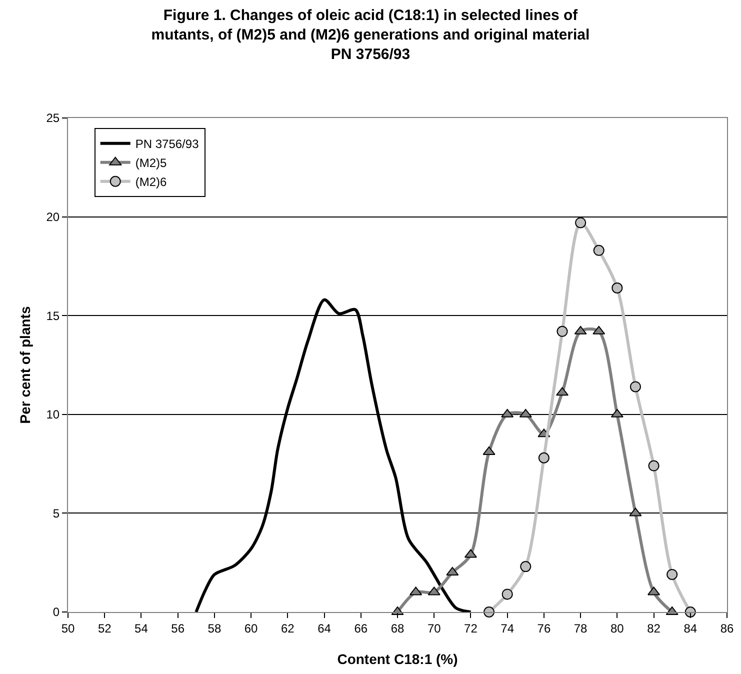  What do you see at coordinates (370, 35) in the screenshot?
I see `chart-title: Figure 1. Changes of oleic acid (C18:1) in selected lines of mutants, of (M2)5 and (M2)6 generations and original material PN 3756/93` at bounding box center [370, 35].